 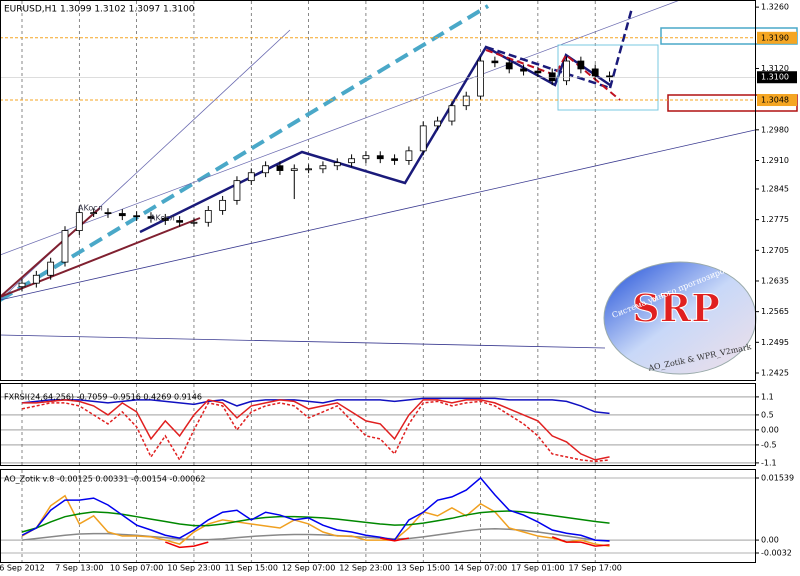 I want to click on y-tick-label: 1.1, so click(x=767, y=396).